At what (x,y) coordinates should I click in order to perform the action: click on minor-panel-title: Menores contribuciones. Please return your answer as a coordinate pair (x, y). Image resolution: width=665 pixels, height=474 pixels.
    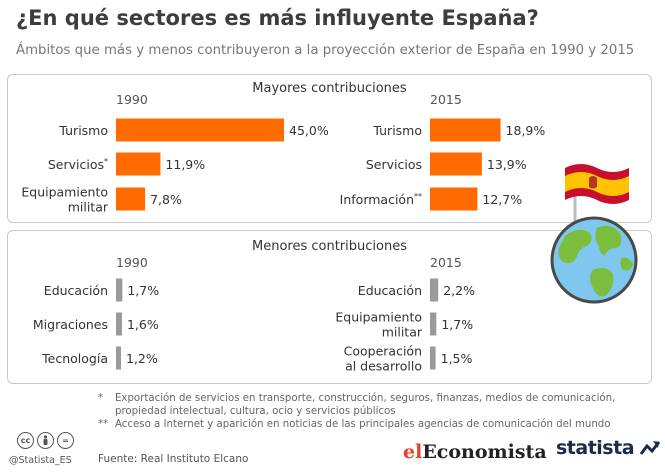
    Looking at the image, I should click on (329, 246).